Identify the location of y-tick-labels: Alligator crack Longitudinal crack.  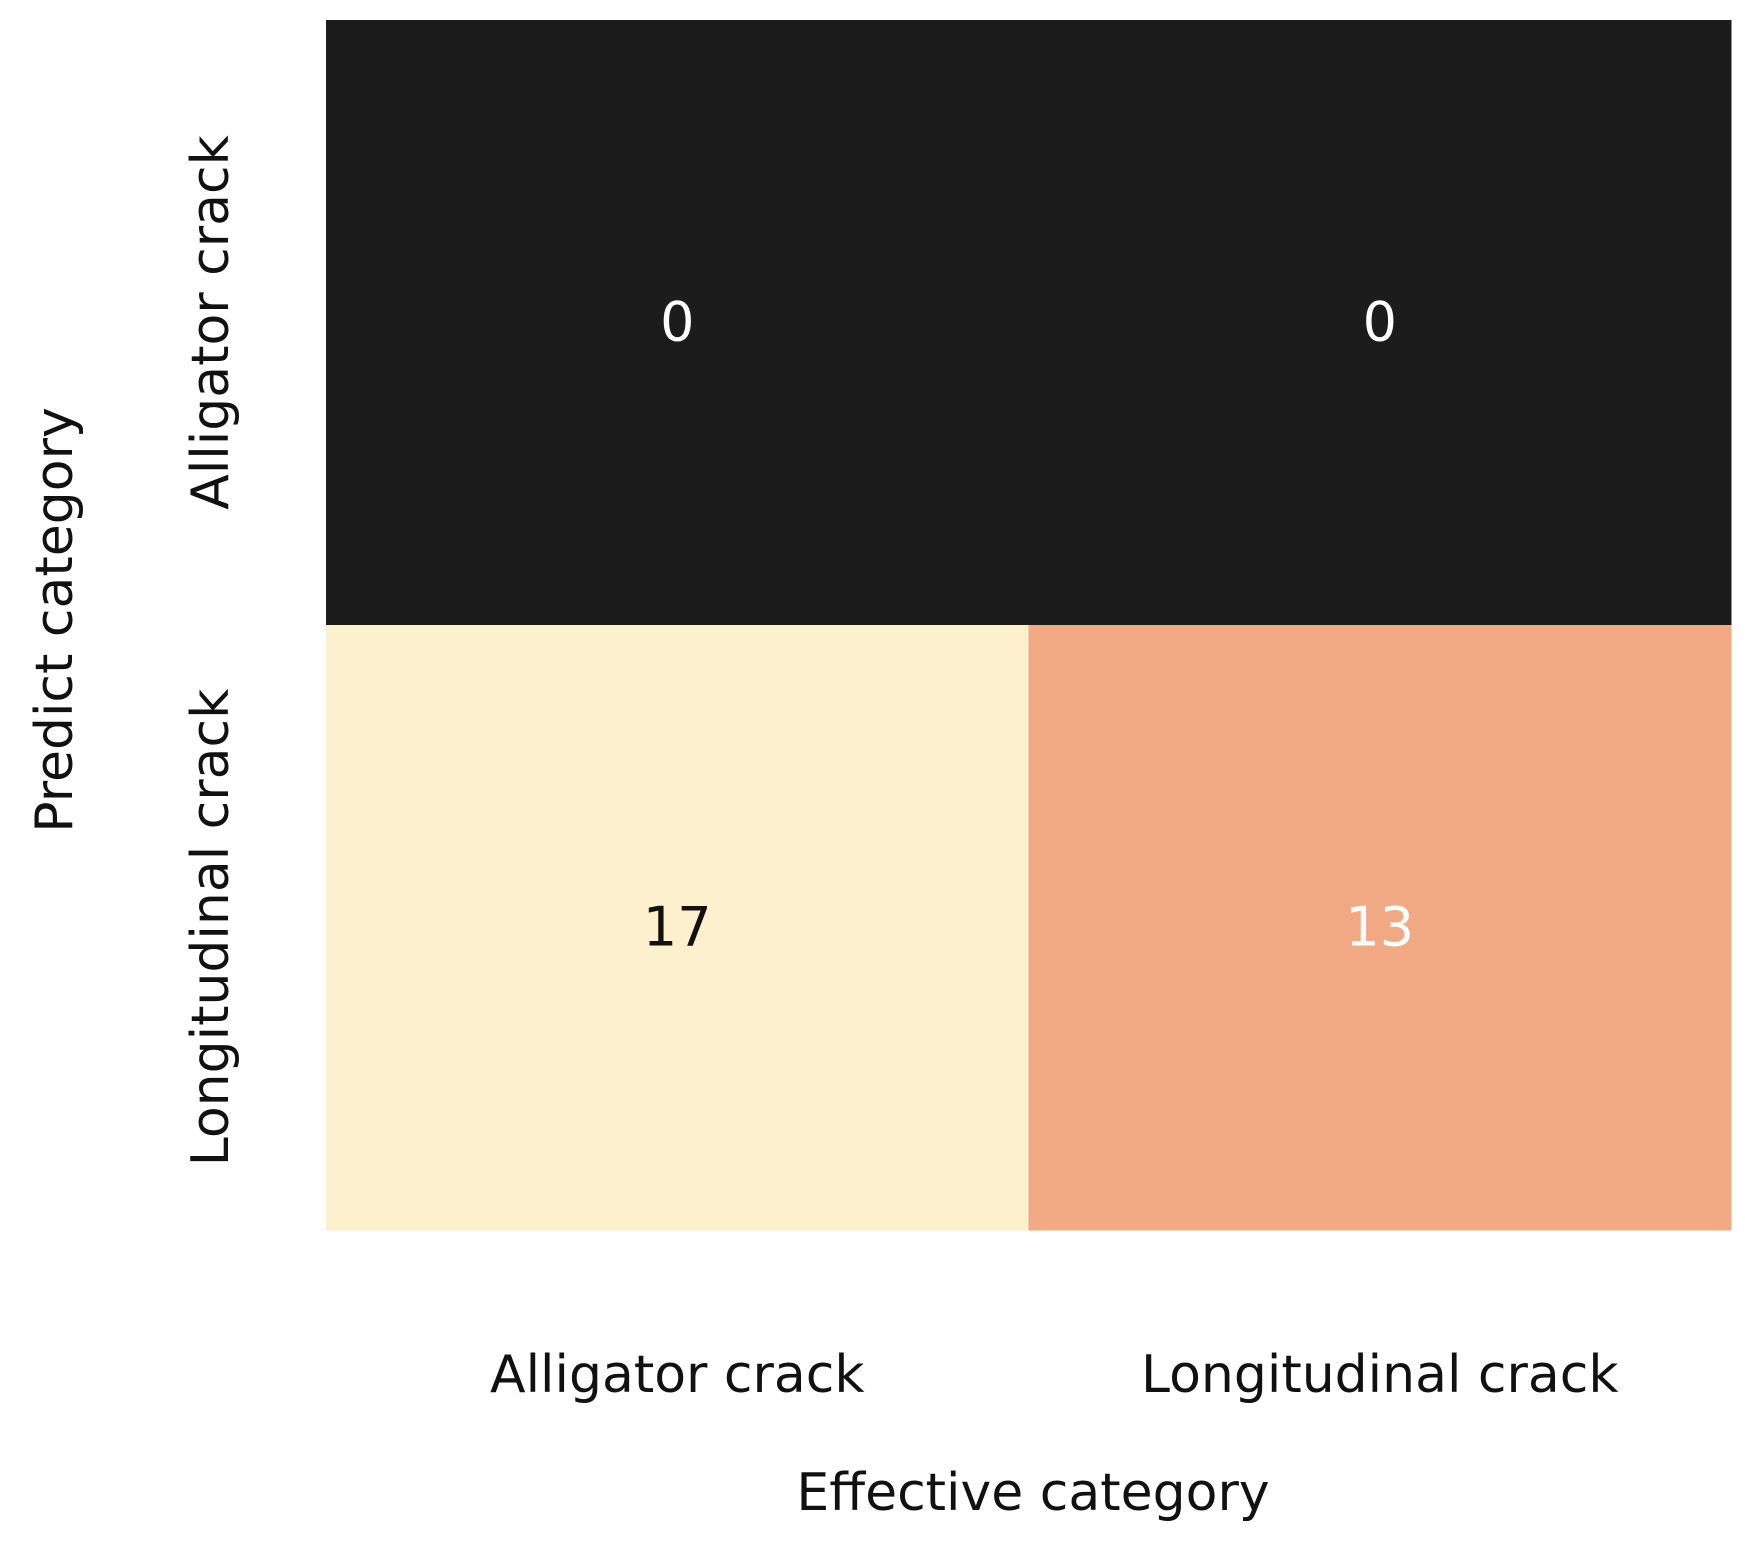
(211, 650).